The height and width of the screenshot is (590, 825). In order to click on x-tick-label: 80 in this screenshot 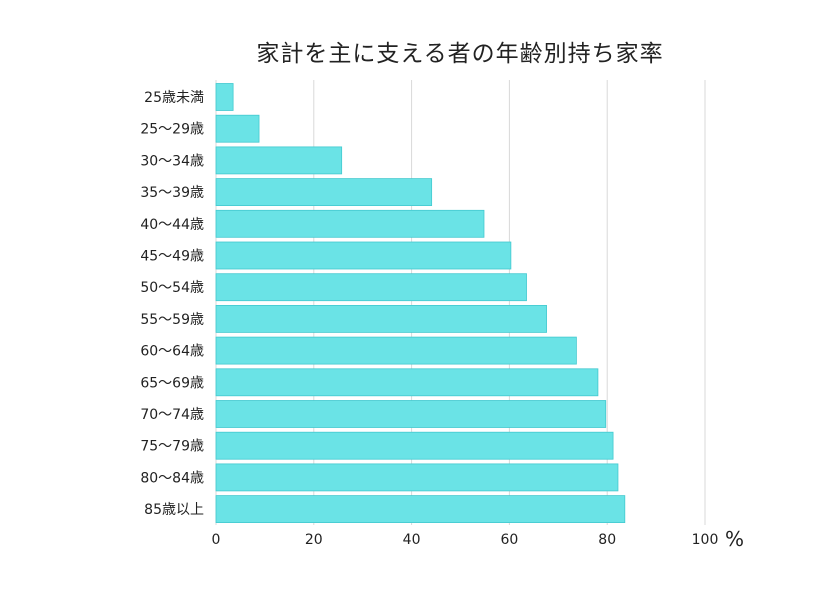, I will do `click(607, 540)`.